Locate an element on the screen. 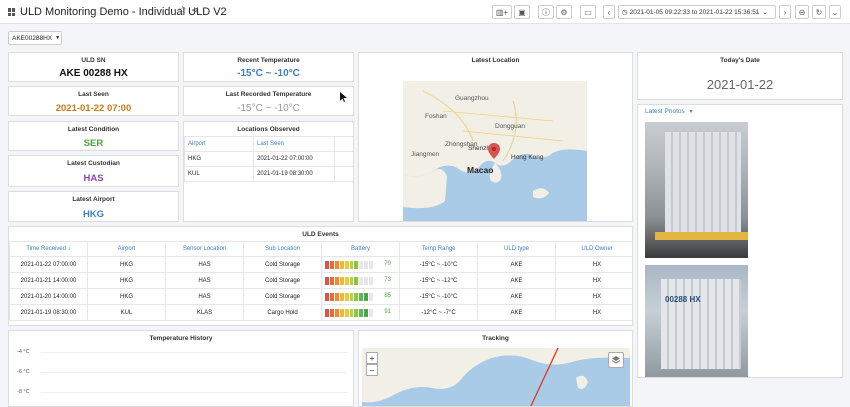 Image resolution: width=850 pixels, height=407 pixels. tracking-map-shapes is located at coordinates (496, 377).